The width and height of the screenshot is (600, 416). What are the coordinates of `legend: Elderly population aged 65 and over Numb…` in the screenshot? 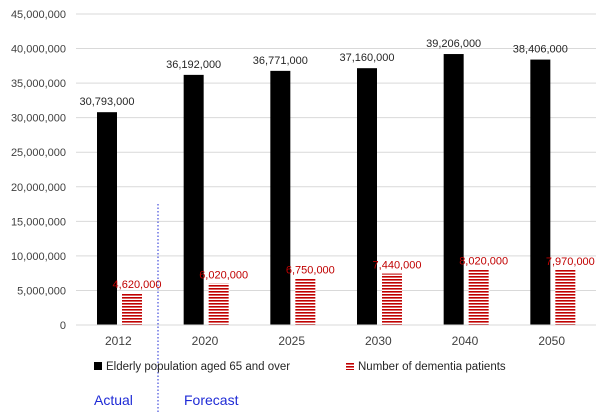 It's located at (300, 367).